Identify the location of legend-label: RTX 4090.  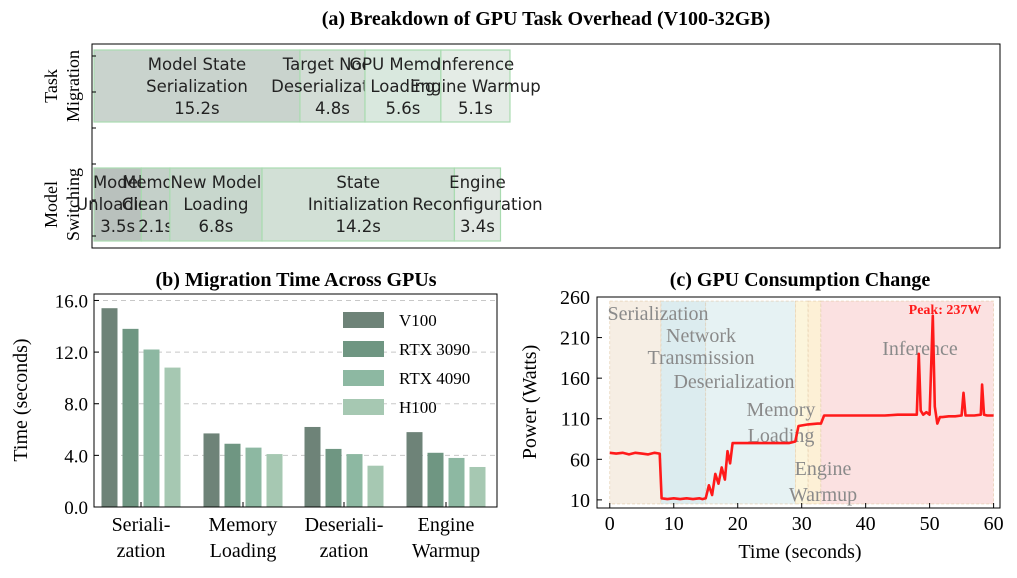
(434, 378).